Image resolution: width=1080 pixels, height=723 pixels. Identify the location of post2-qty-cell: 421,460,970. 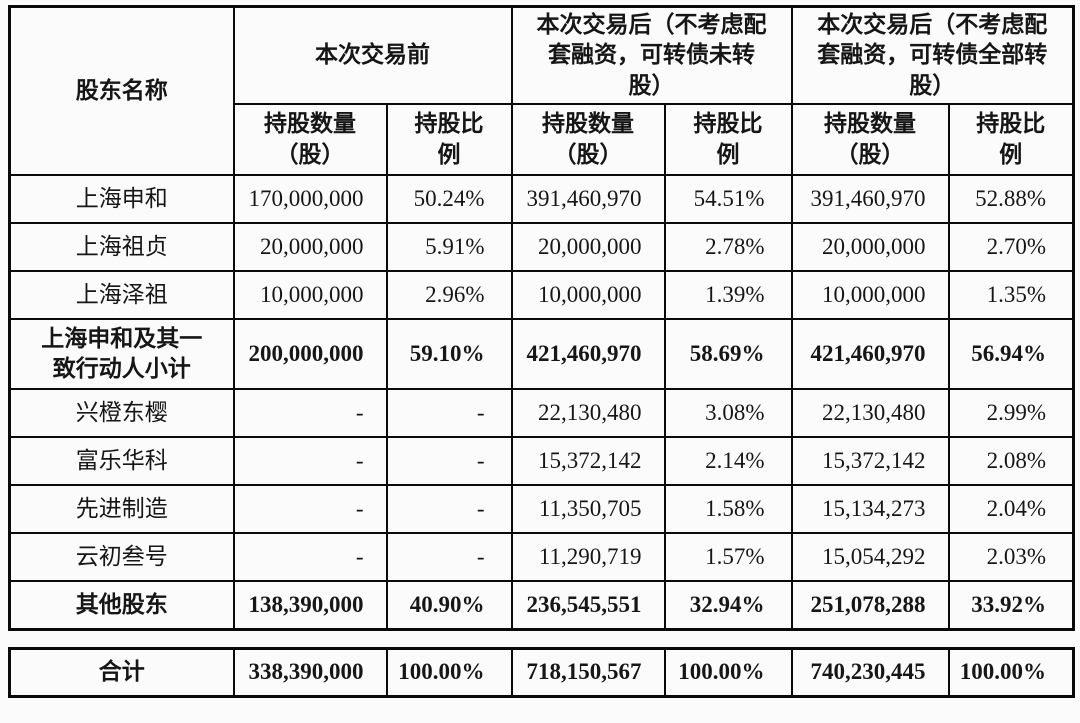
(870, 354).